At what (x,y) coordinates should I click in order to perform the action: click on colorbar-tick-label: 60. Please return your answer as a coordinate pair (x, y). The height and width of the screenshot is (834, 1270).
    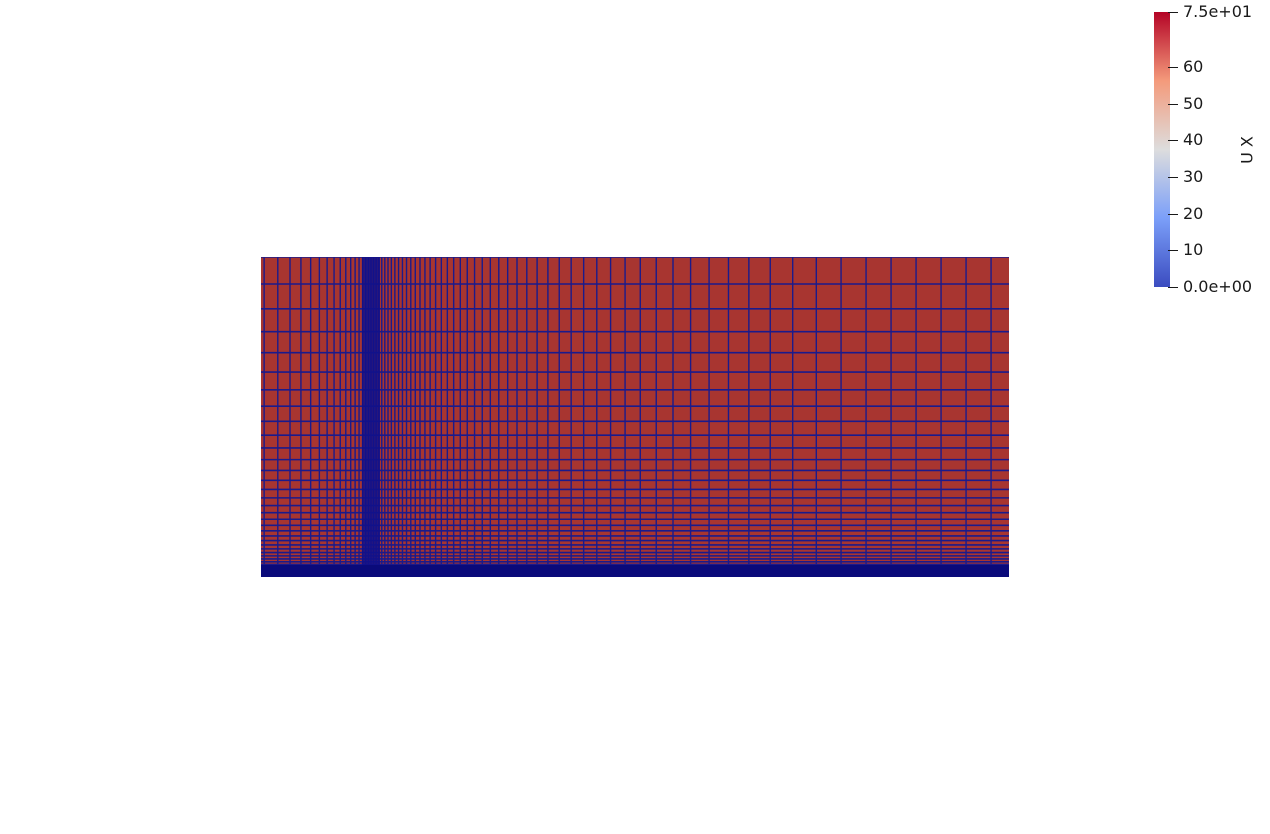
    Looking at the image, I should click on (1193, 66).